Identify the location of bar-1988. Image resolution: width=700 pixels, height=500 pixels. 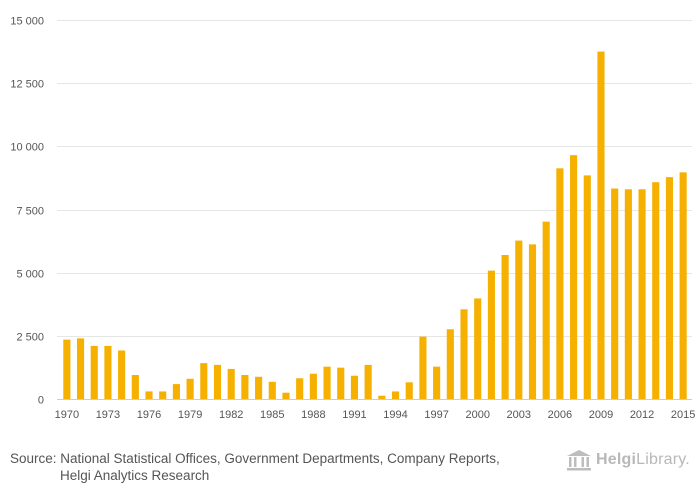
(313, 386).